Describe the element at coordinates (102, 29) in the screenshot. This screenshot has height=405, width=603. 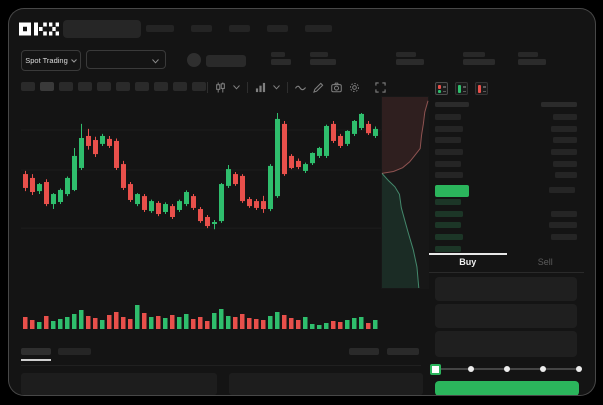
I see `search-input` at that location.